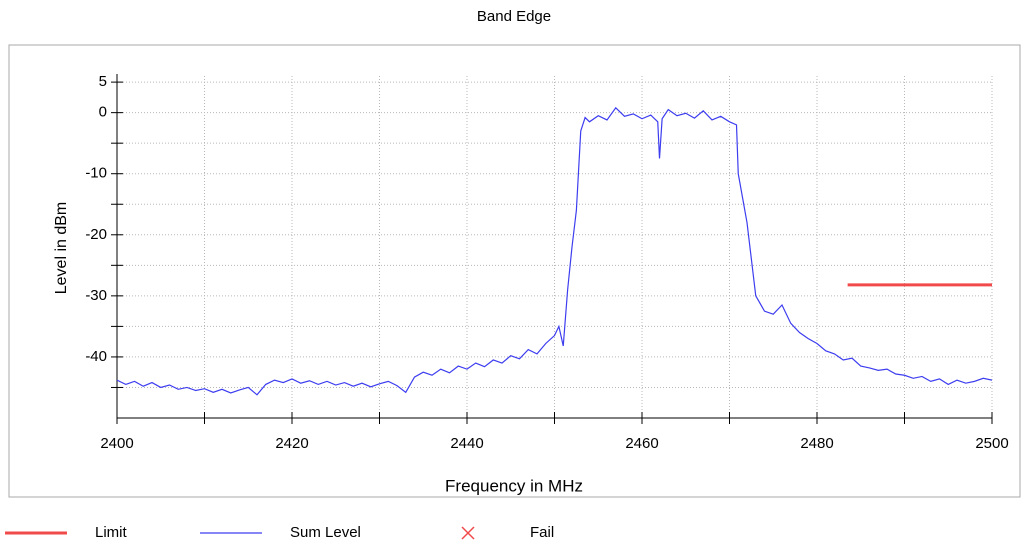 The width and height of the screenshot is (1028, 546). What do you see at coordinates (514, 16) in the screenshot?
I see `chart-title: Band Edge` at bounding box center [514, 16].